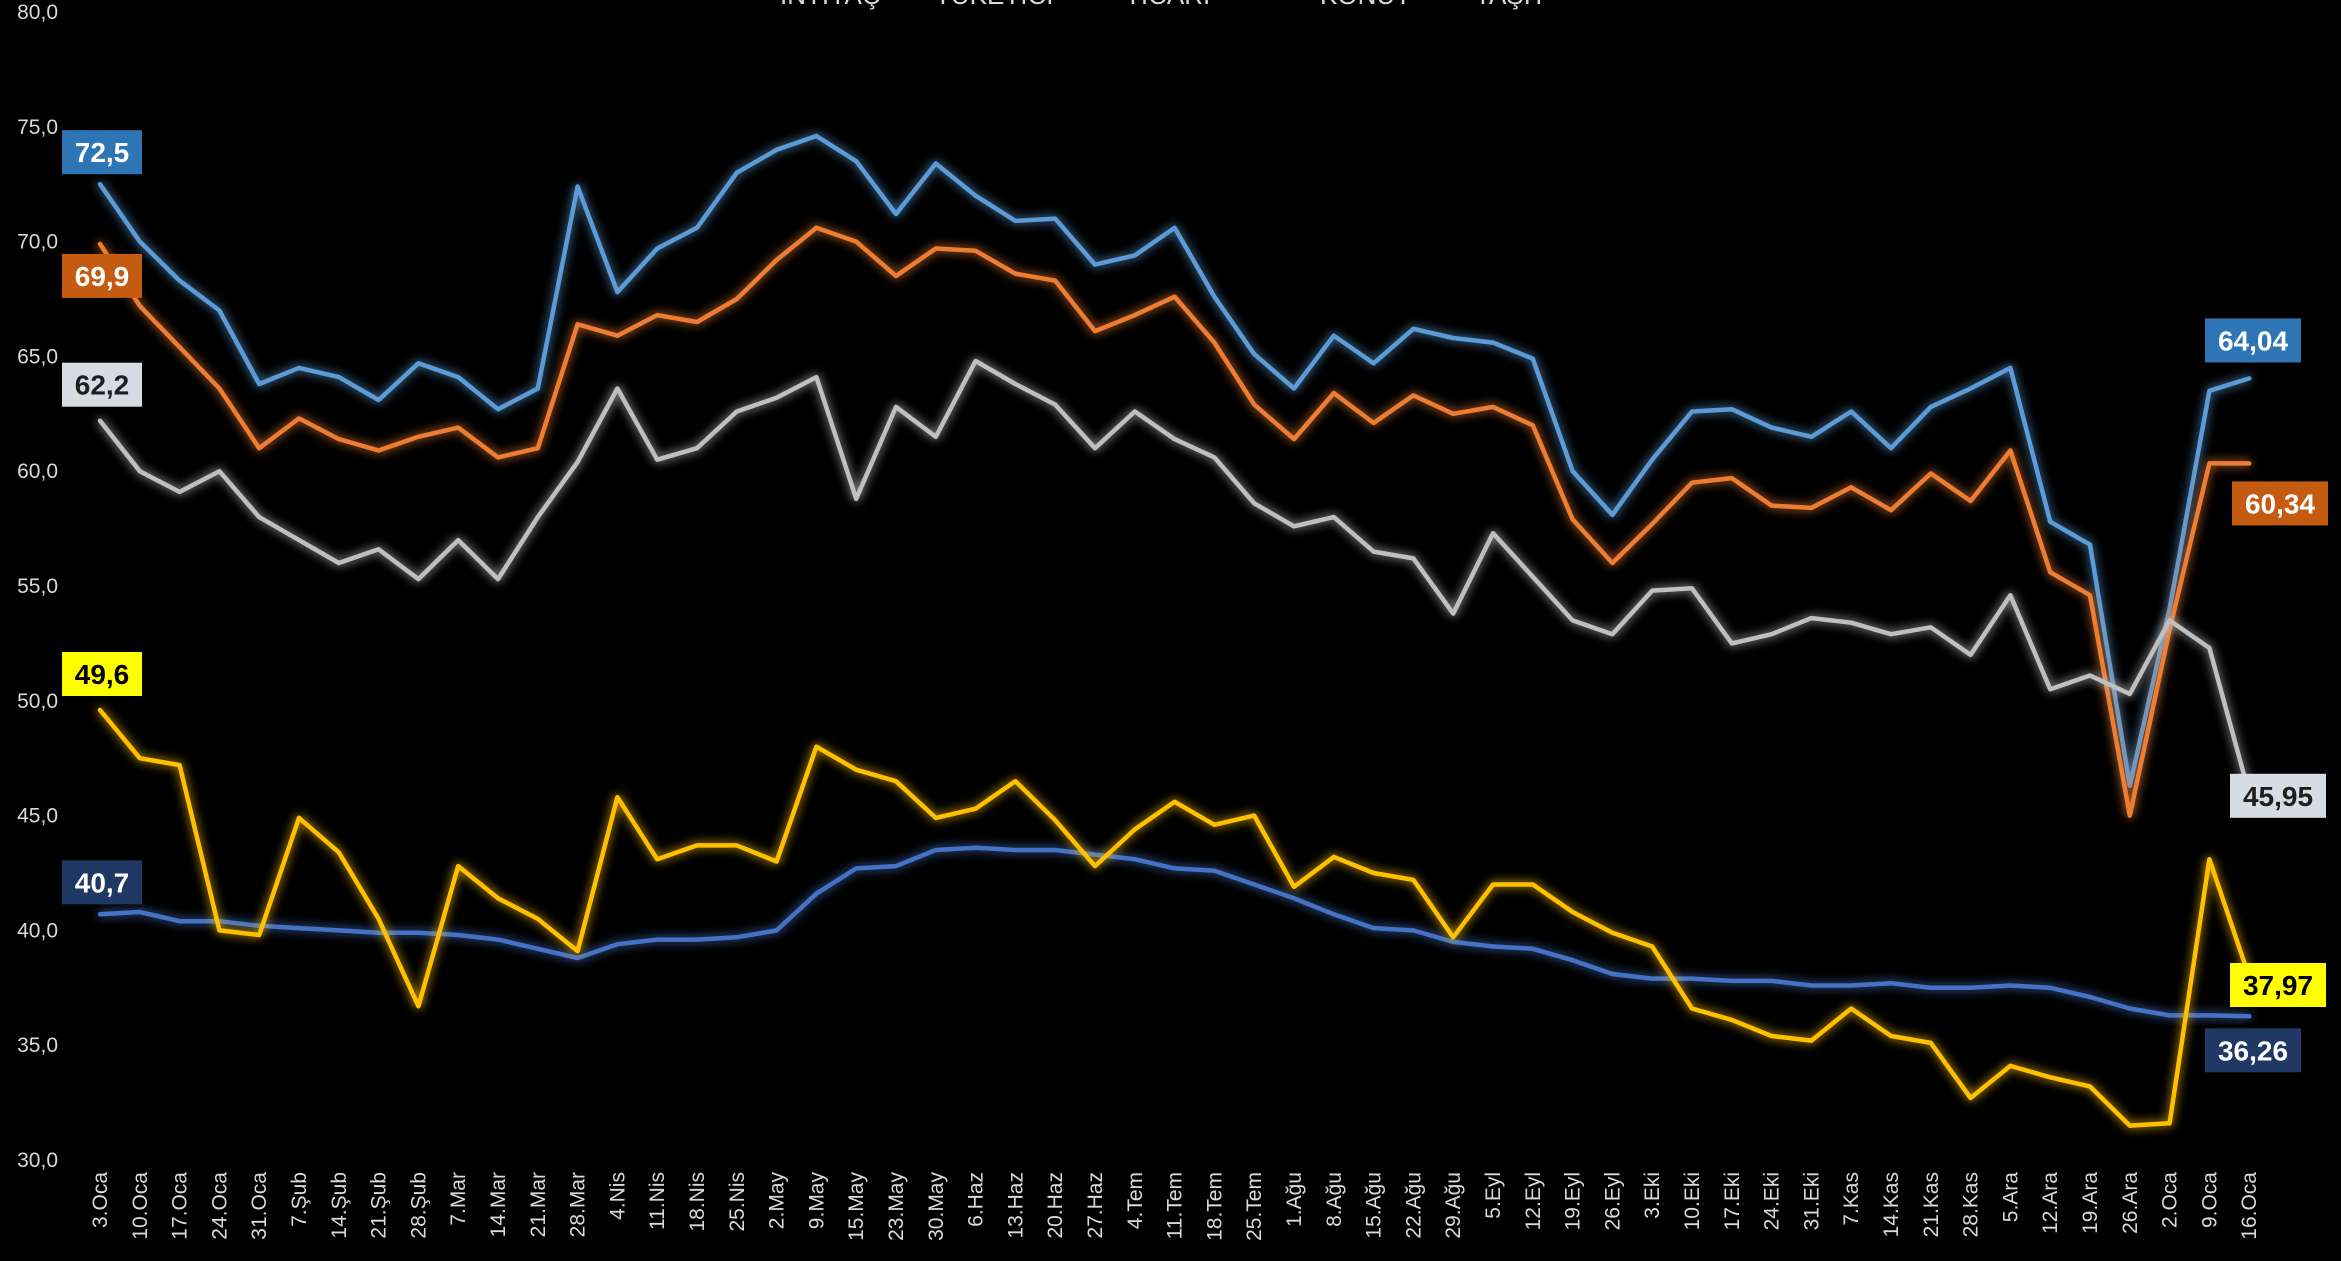 Image resolution: width=2341 pixels, height=1261 pixels. Describe the element at coordinates (1015, 1205) in the screenshot. I see `x-tick-label: 13.Haz` at that location.